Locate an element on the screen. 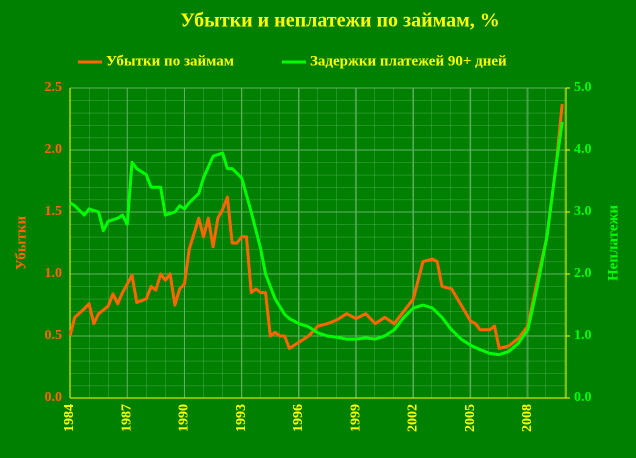 This screenshot has width=636, height=458. y2-tick-label: 2.0 is located at coordinates (583, 273).